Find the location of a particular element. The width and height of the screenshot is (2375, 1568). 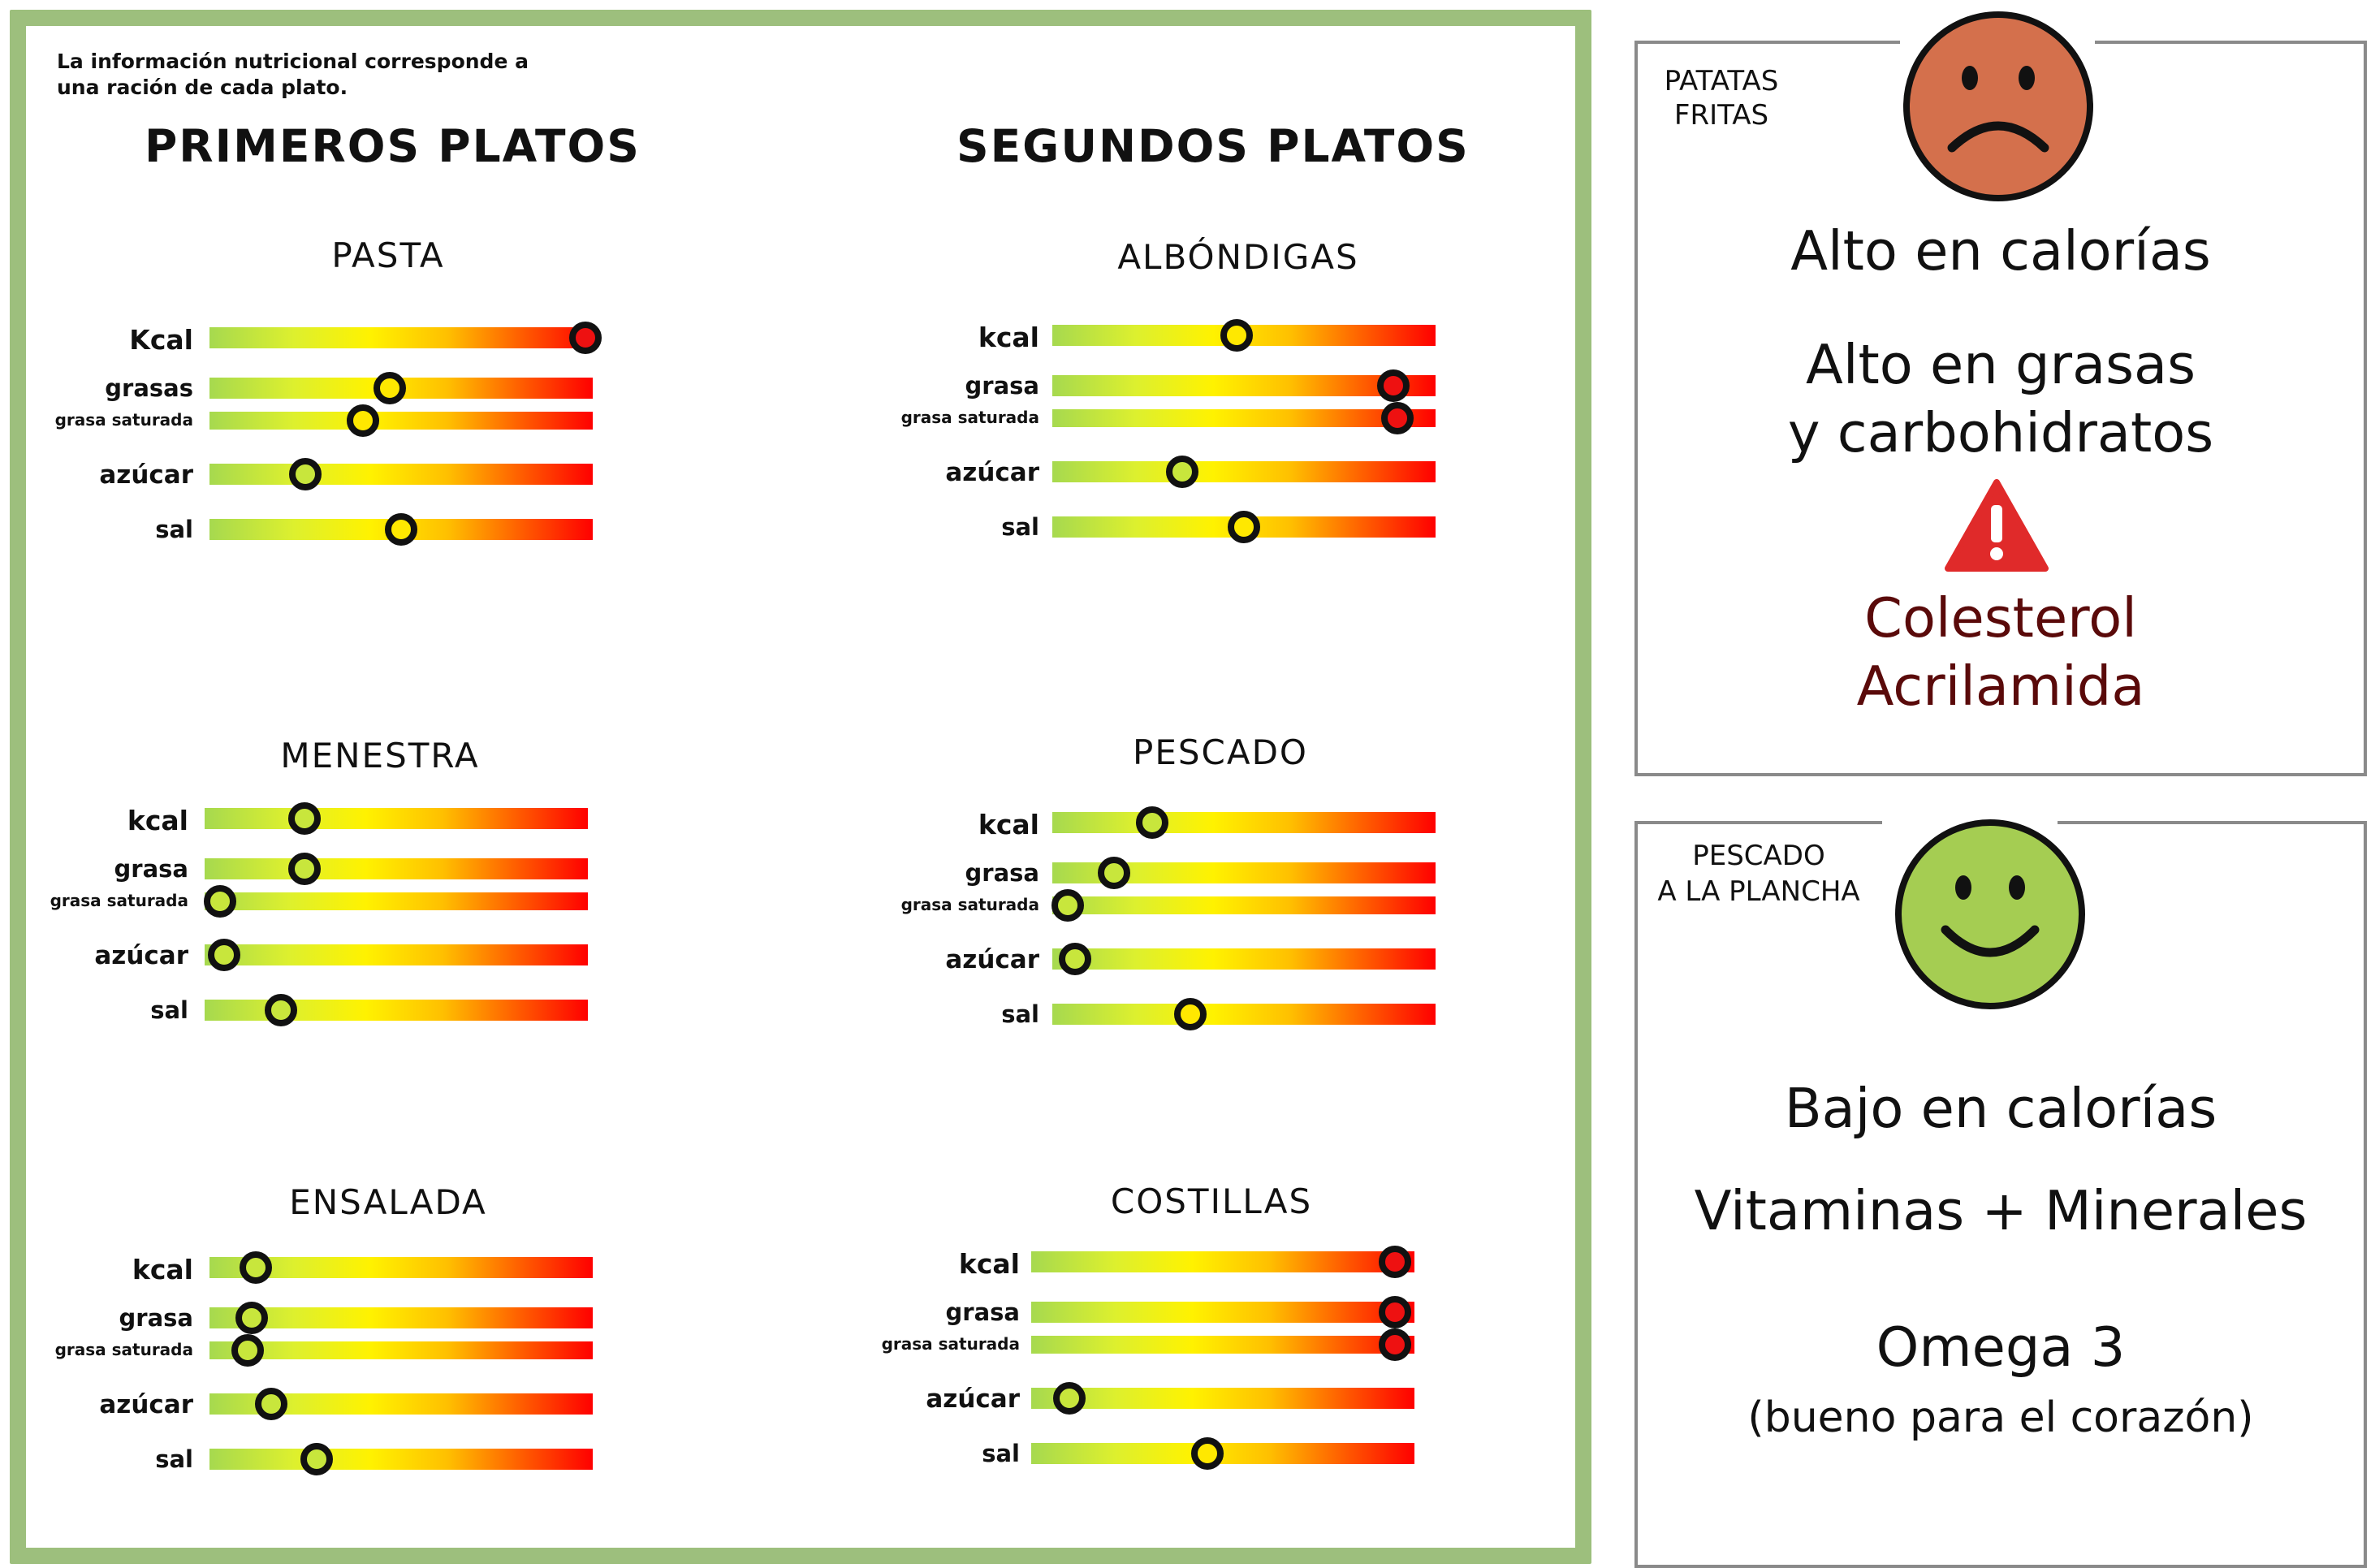

fries-tag-line2: FRITAS is located at coordinates (1721, 115).